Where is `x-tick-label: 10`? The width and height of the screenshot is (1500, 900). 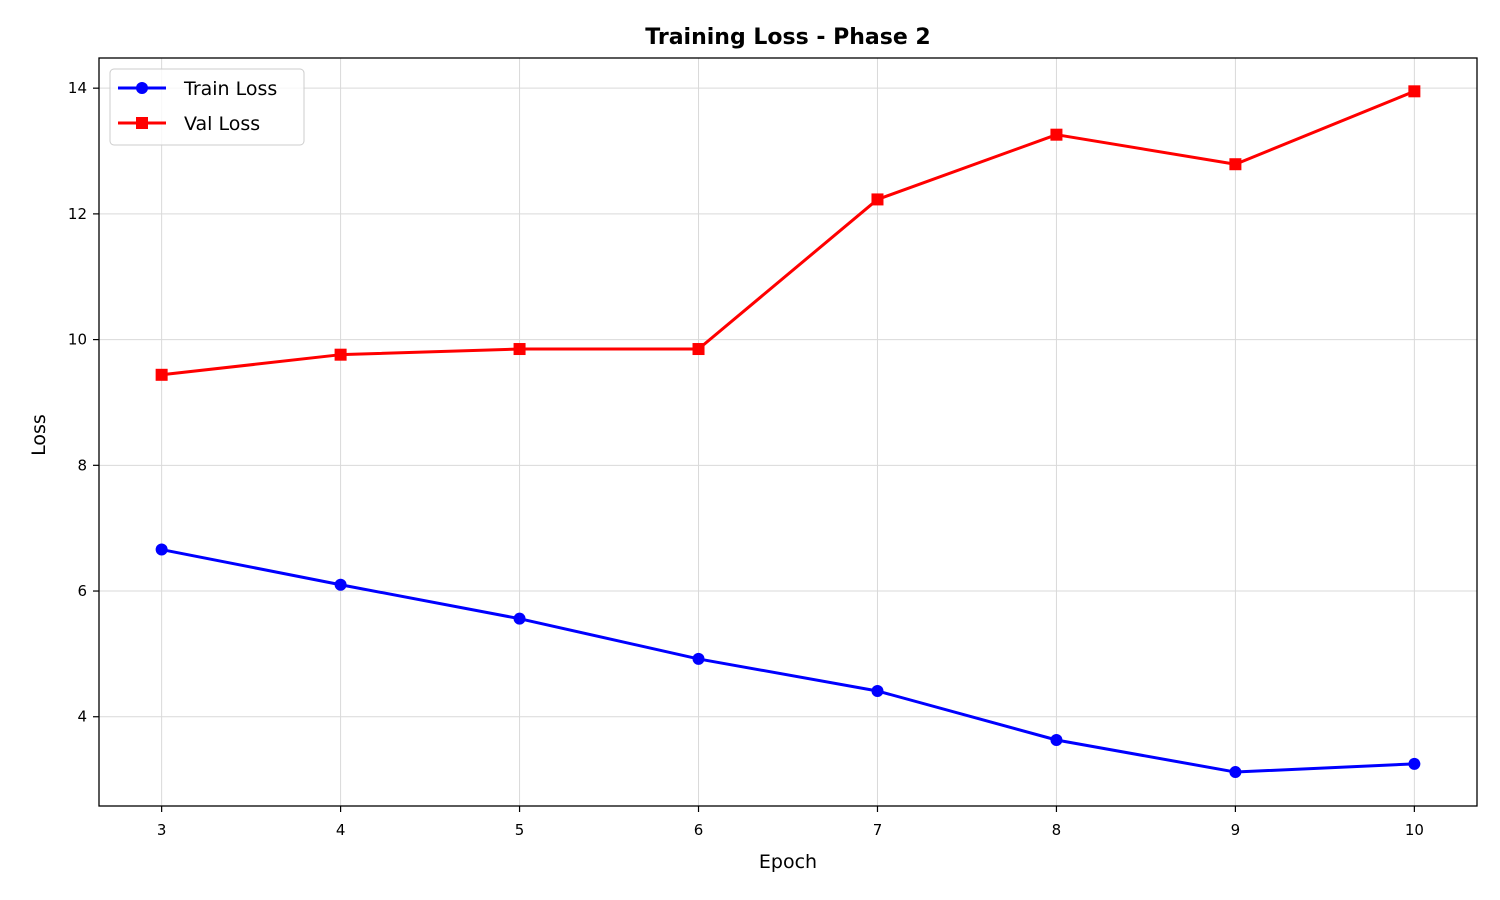
x-tick-label: 10 is located at coordinates (1414, 830).